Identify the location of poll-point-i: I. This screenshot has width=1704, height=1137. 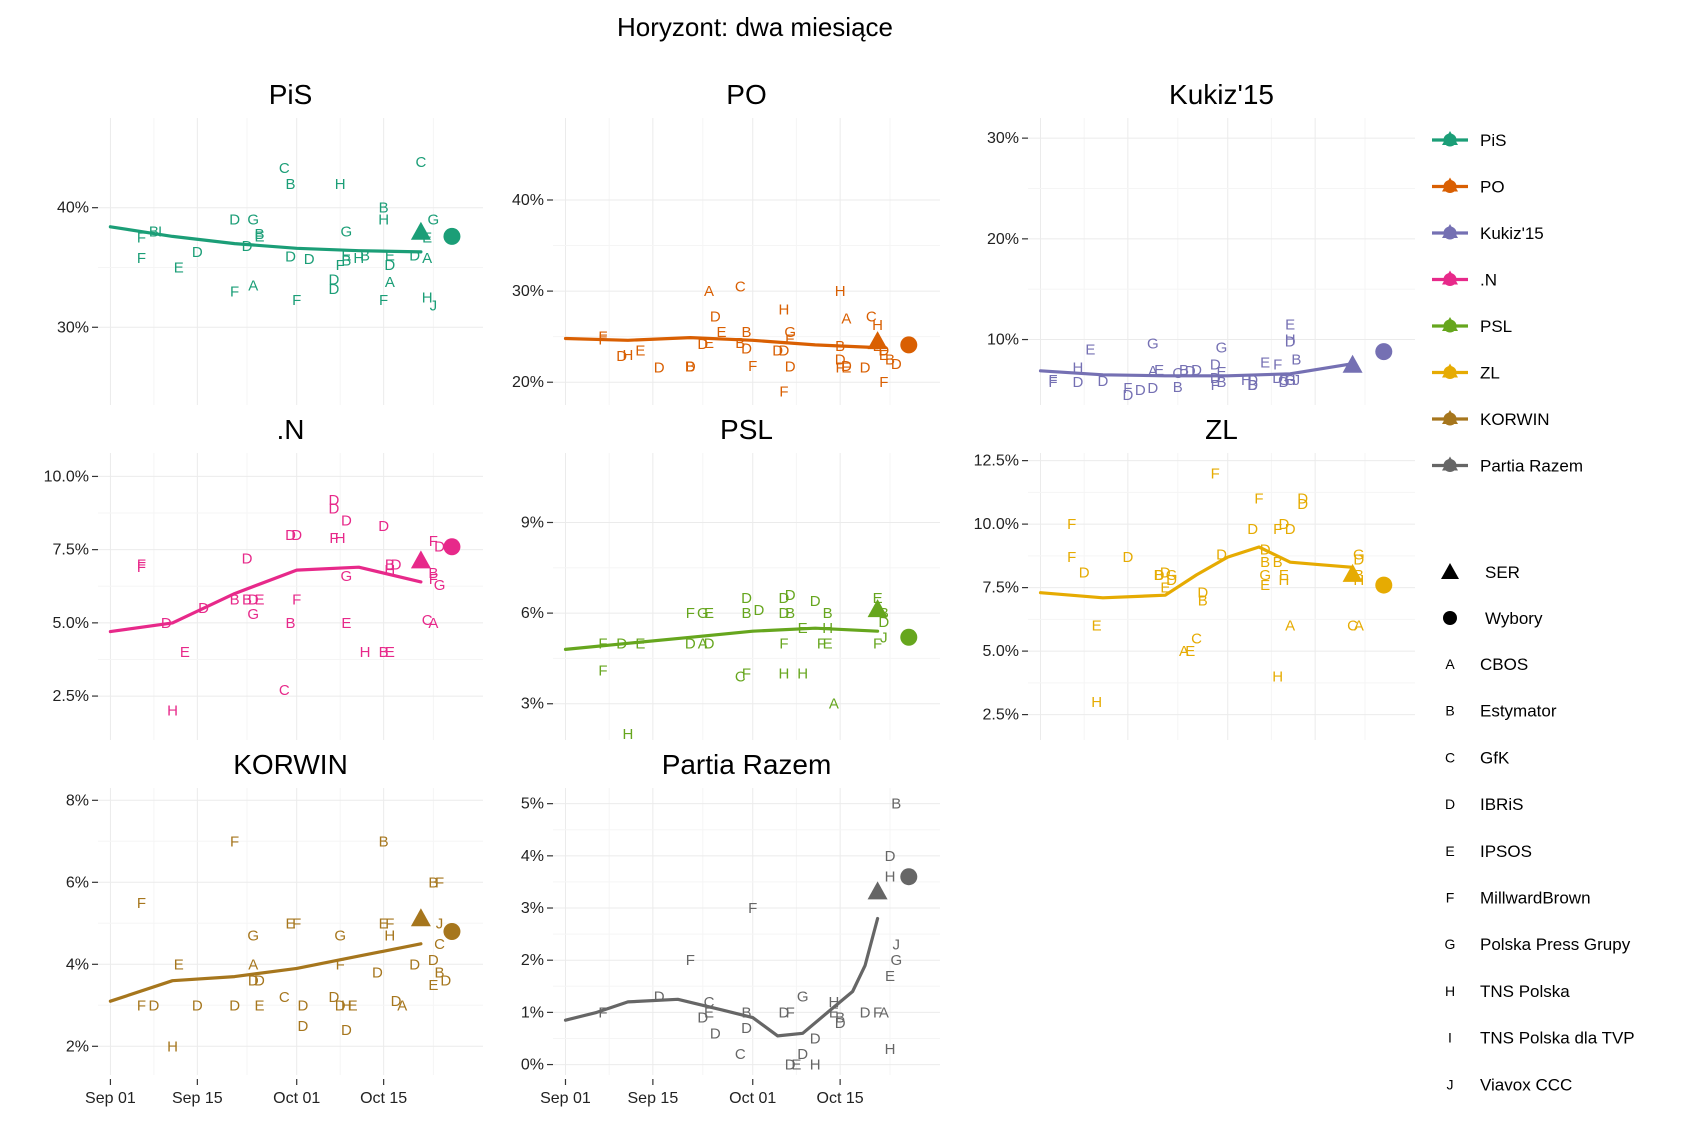
(160, 232).